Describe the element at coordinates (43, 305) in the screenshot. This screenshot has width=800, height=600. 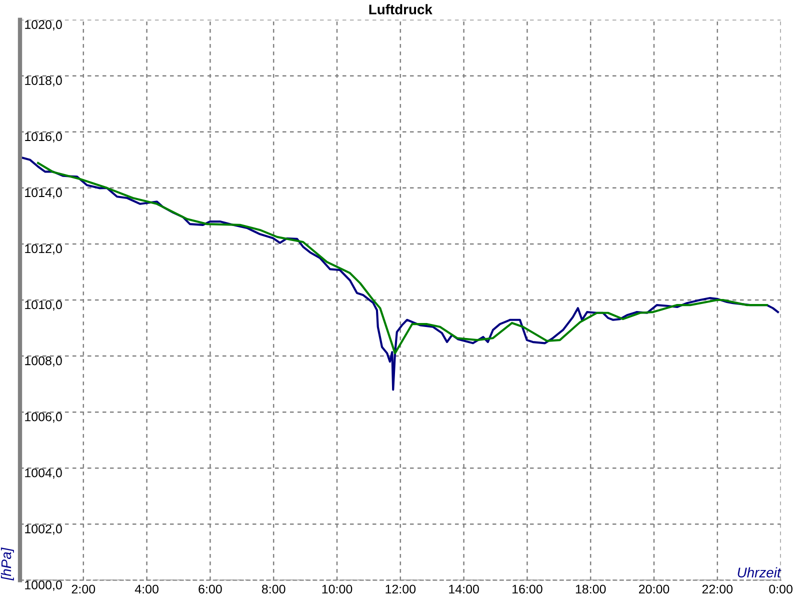
I see `y-tick-label: 1010,0` at that location.